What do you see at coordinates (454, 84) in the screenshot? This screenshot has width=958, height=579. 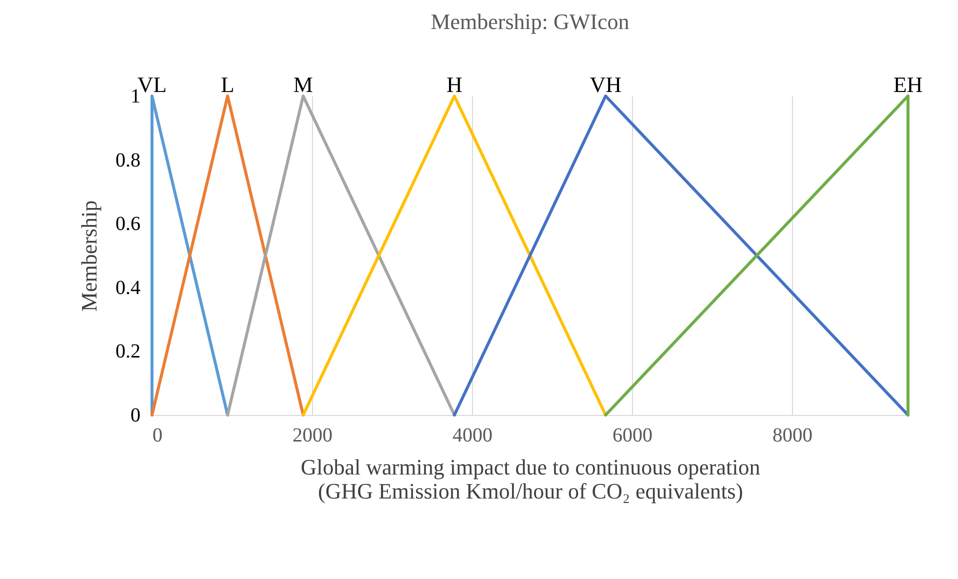 I see `series-label: H` at bounding box center [454, 84].